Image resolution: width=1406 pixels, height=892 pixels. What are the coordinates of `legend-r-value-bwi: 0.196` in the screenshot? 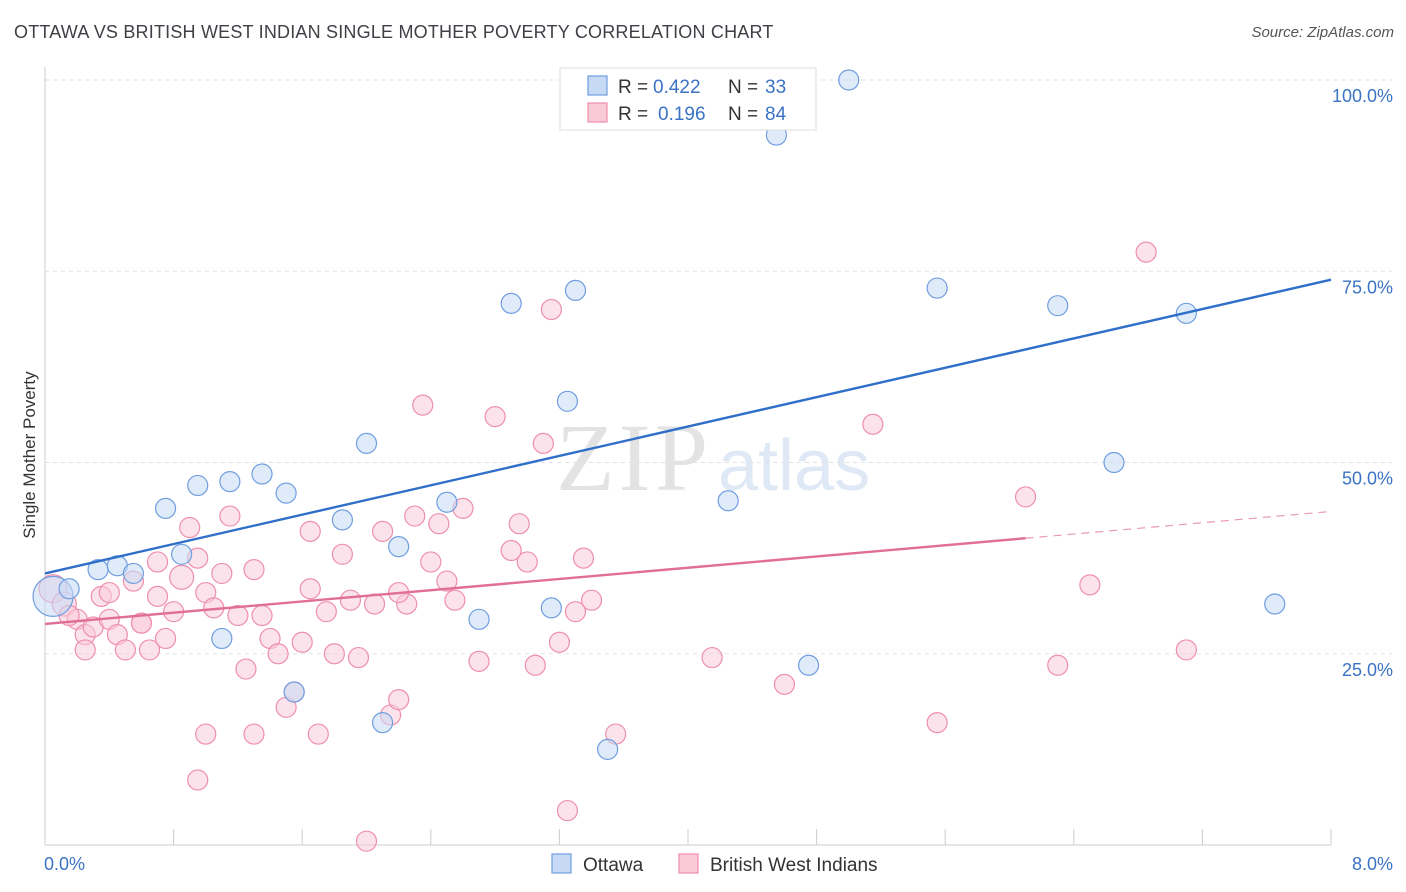 It's located at (682, 114).